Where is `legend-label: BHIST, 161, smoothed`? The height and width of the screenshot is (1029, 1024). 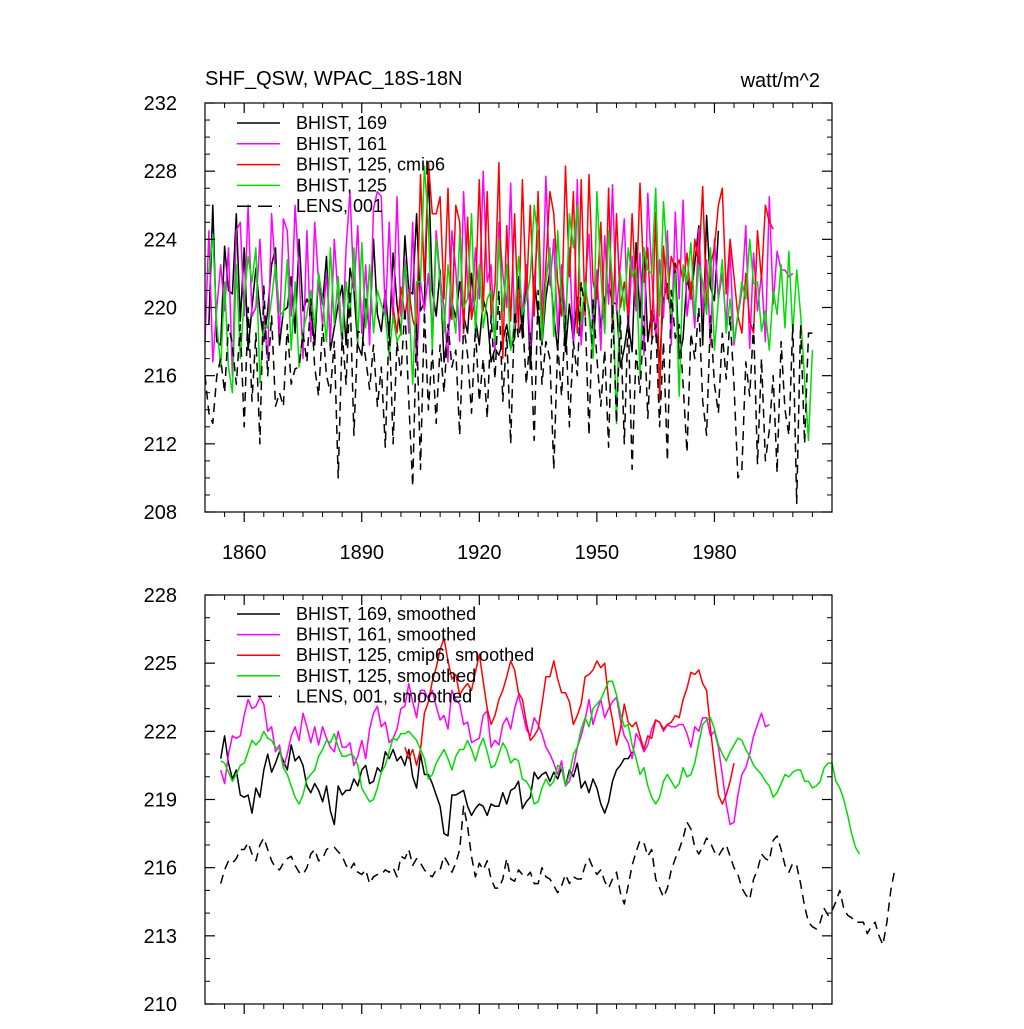
legend-label: BHIST, 161, smoothed is located at coordinates (386, 635).